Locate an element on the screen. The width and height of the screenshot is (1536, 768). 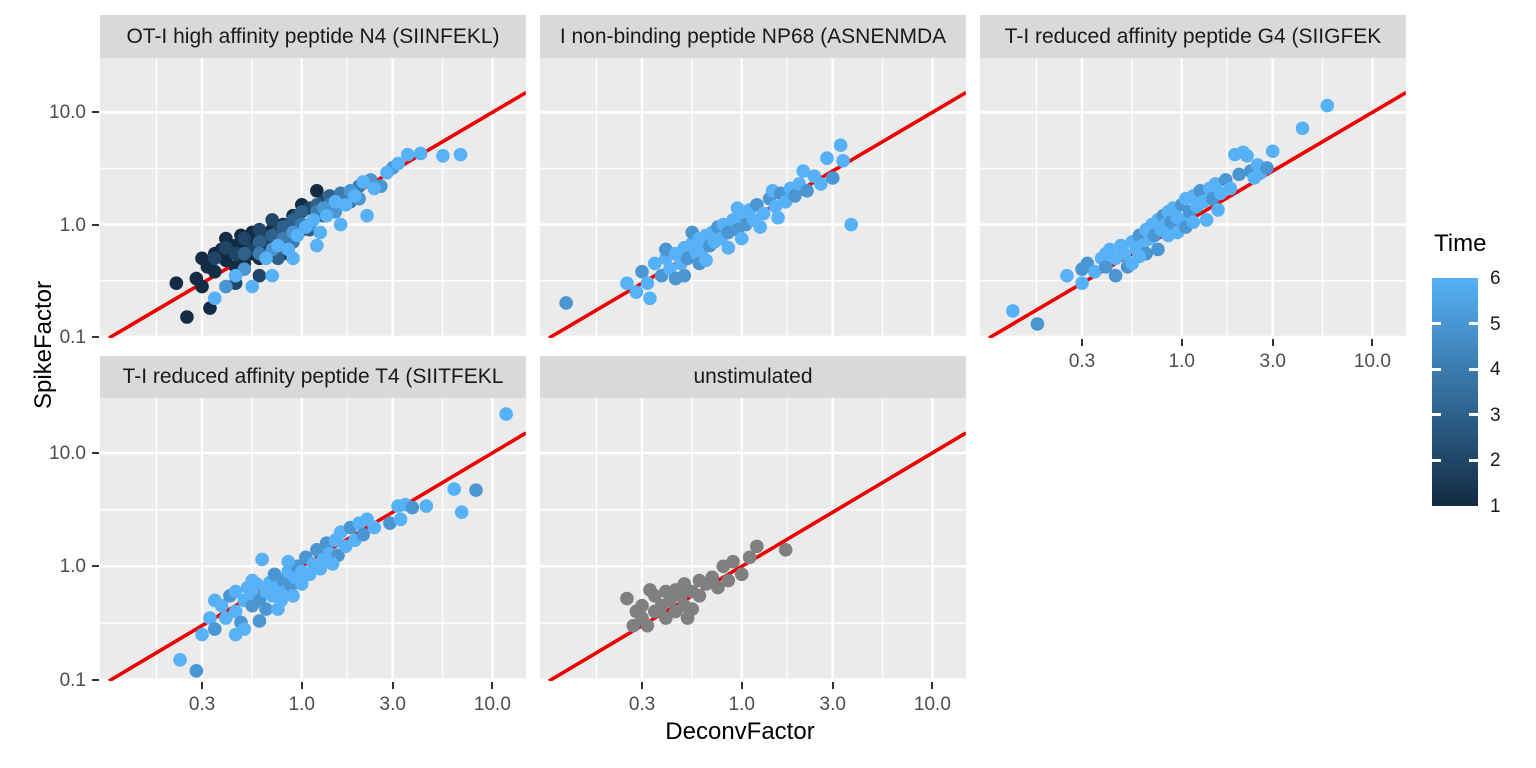
legend-tick-label: 2 is located at coordinates (1495, 461).